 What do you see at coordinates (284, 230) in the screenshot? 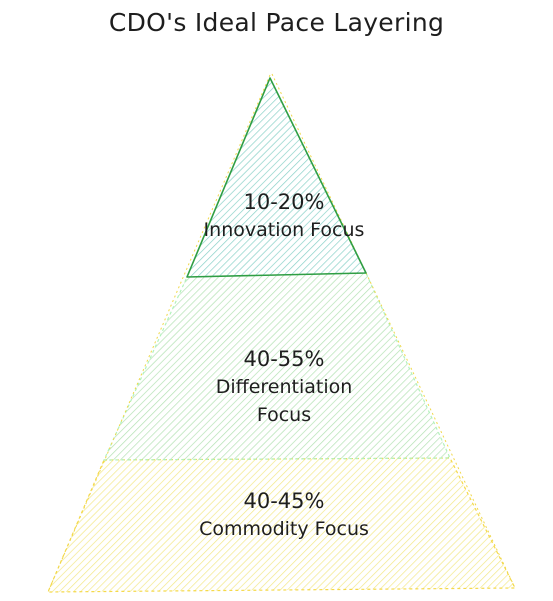
I see `innovation-label: Innovation Focus` at bounding box center [284, 230].